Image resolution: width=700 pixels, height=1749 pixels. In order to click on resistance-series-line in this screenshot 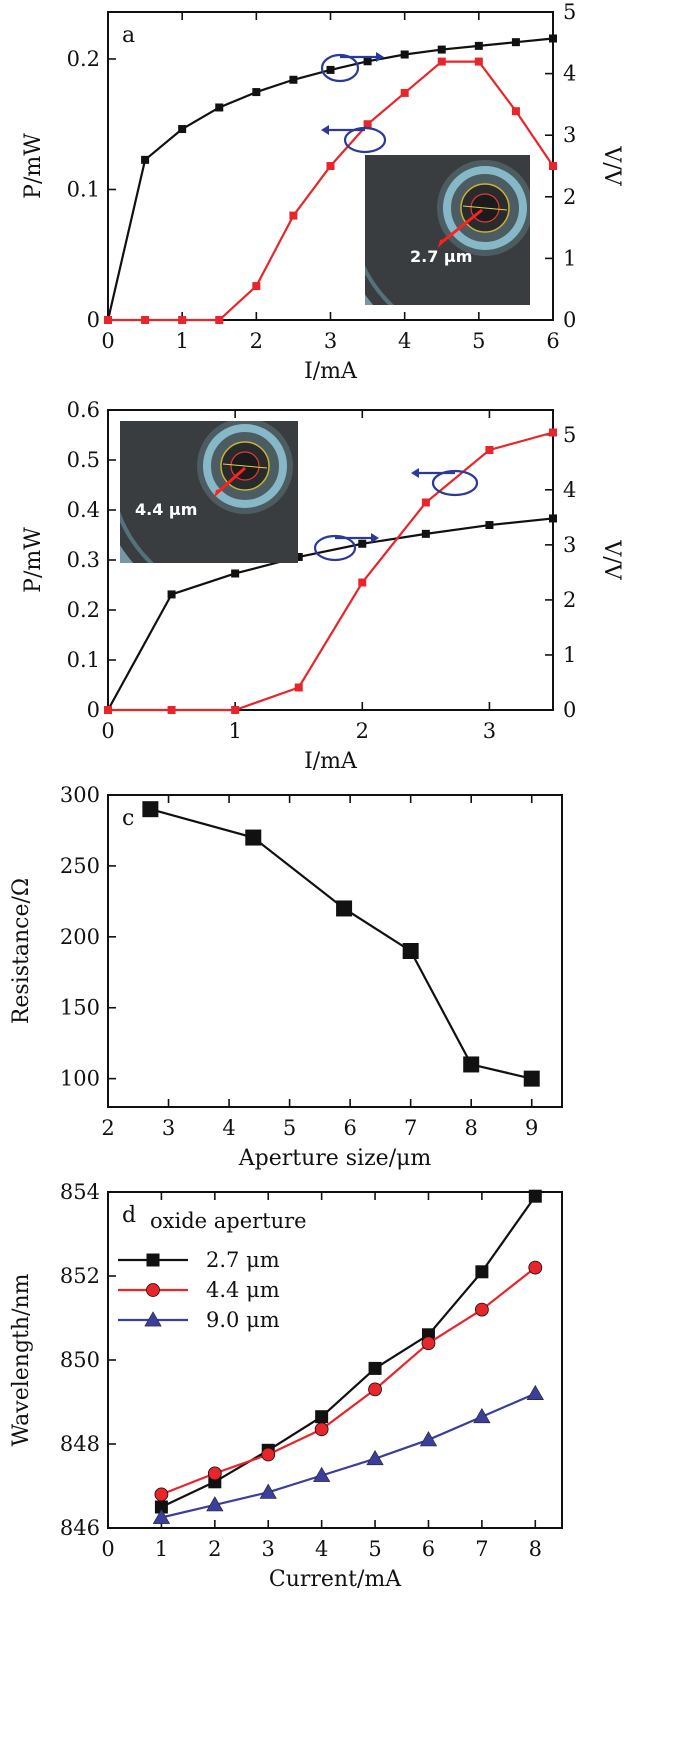, I will do `click(341, 944)`.